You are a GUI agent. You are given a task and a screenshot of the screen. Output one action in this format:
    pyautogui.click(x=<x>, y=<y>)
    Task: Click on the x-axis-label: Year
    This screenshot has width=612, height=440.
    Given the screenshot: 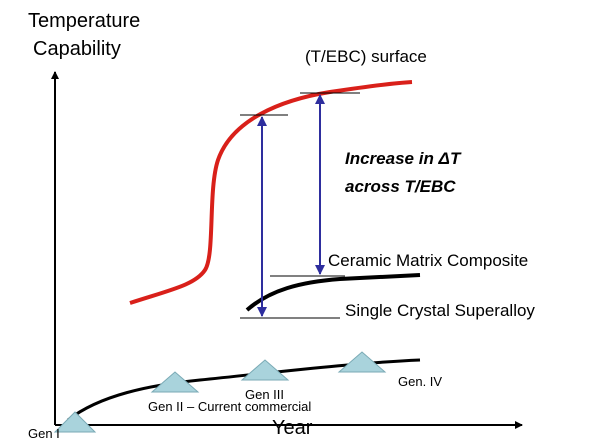 What is the action you would take?
    pyautogui.click(x=292, y=428)
    